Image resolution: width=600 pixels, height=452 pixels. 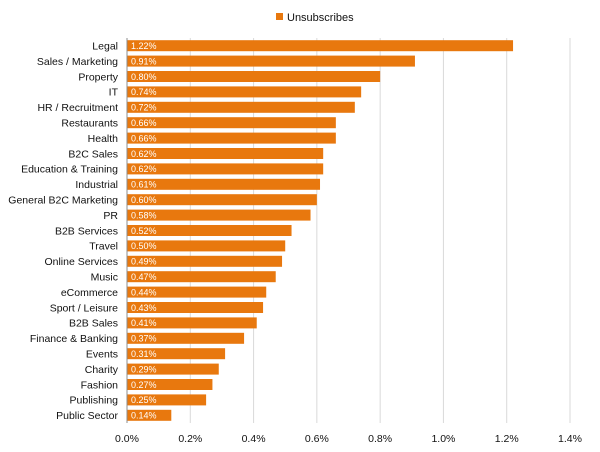 I want to click on x-tick-label: 0.0%, so click(x=127, y=439).